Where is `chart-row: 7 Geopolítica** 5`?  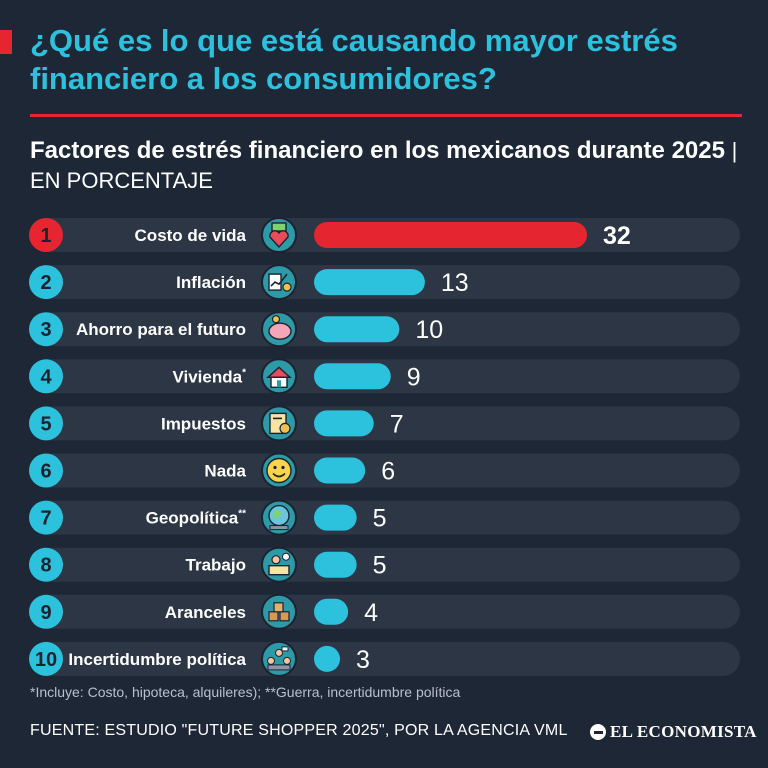 chart-row: 7 Geopolítica** 5 is located at coordinates (384, 517).